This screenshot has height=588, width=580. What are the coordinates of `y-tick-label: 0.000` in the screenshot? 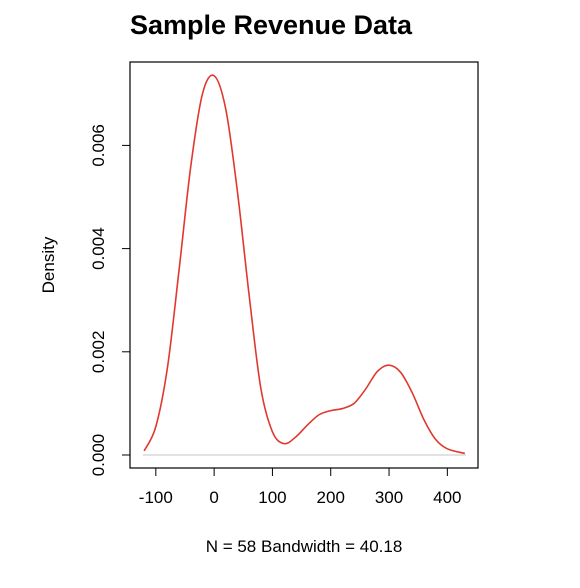 It's located at (98, 455).